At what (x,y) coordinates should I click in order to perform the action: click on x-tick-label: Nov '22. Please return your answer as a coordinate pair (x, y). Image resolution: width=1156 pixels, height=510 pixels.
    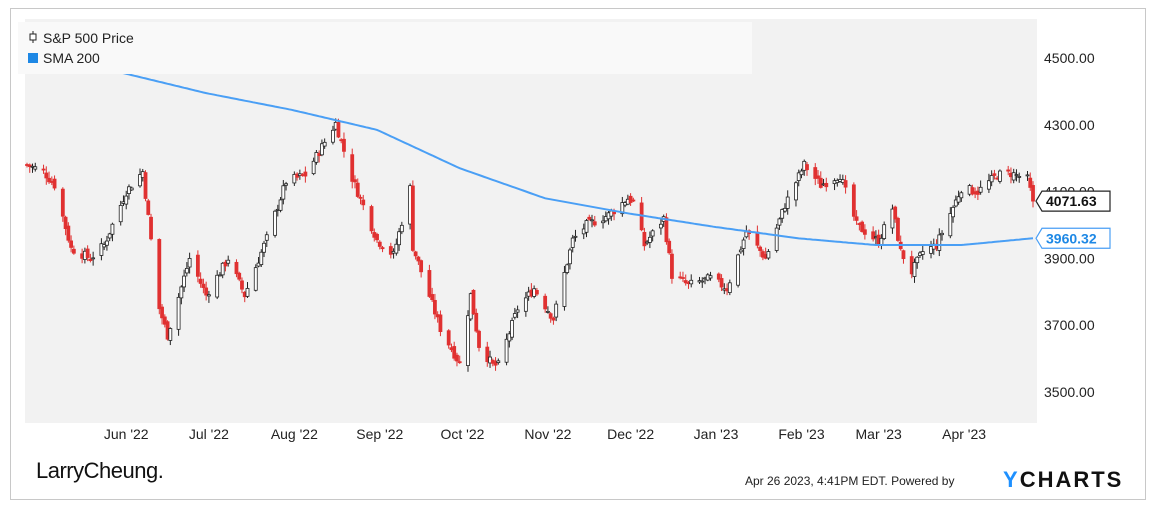
    Looking at the image, I should click on (547, 434).